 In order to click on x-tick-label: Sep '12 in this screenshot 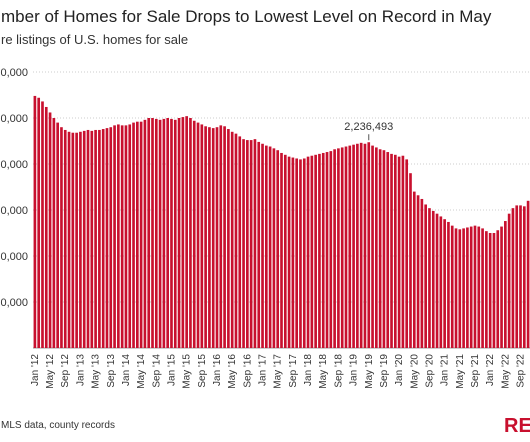, I will do `click(65, 371)`.